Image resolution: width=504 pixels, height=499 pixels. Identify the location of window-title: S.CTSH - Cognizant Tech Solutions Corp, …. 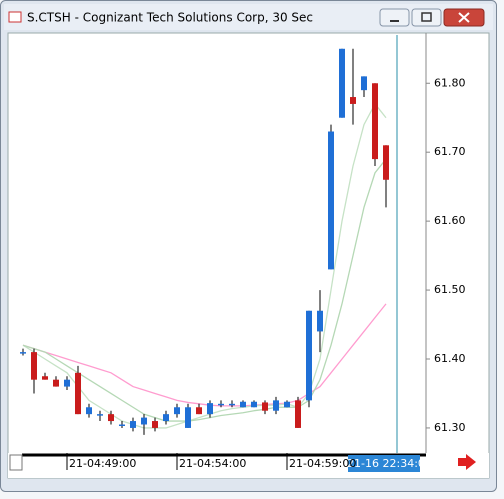
(170, 18).